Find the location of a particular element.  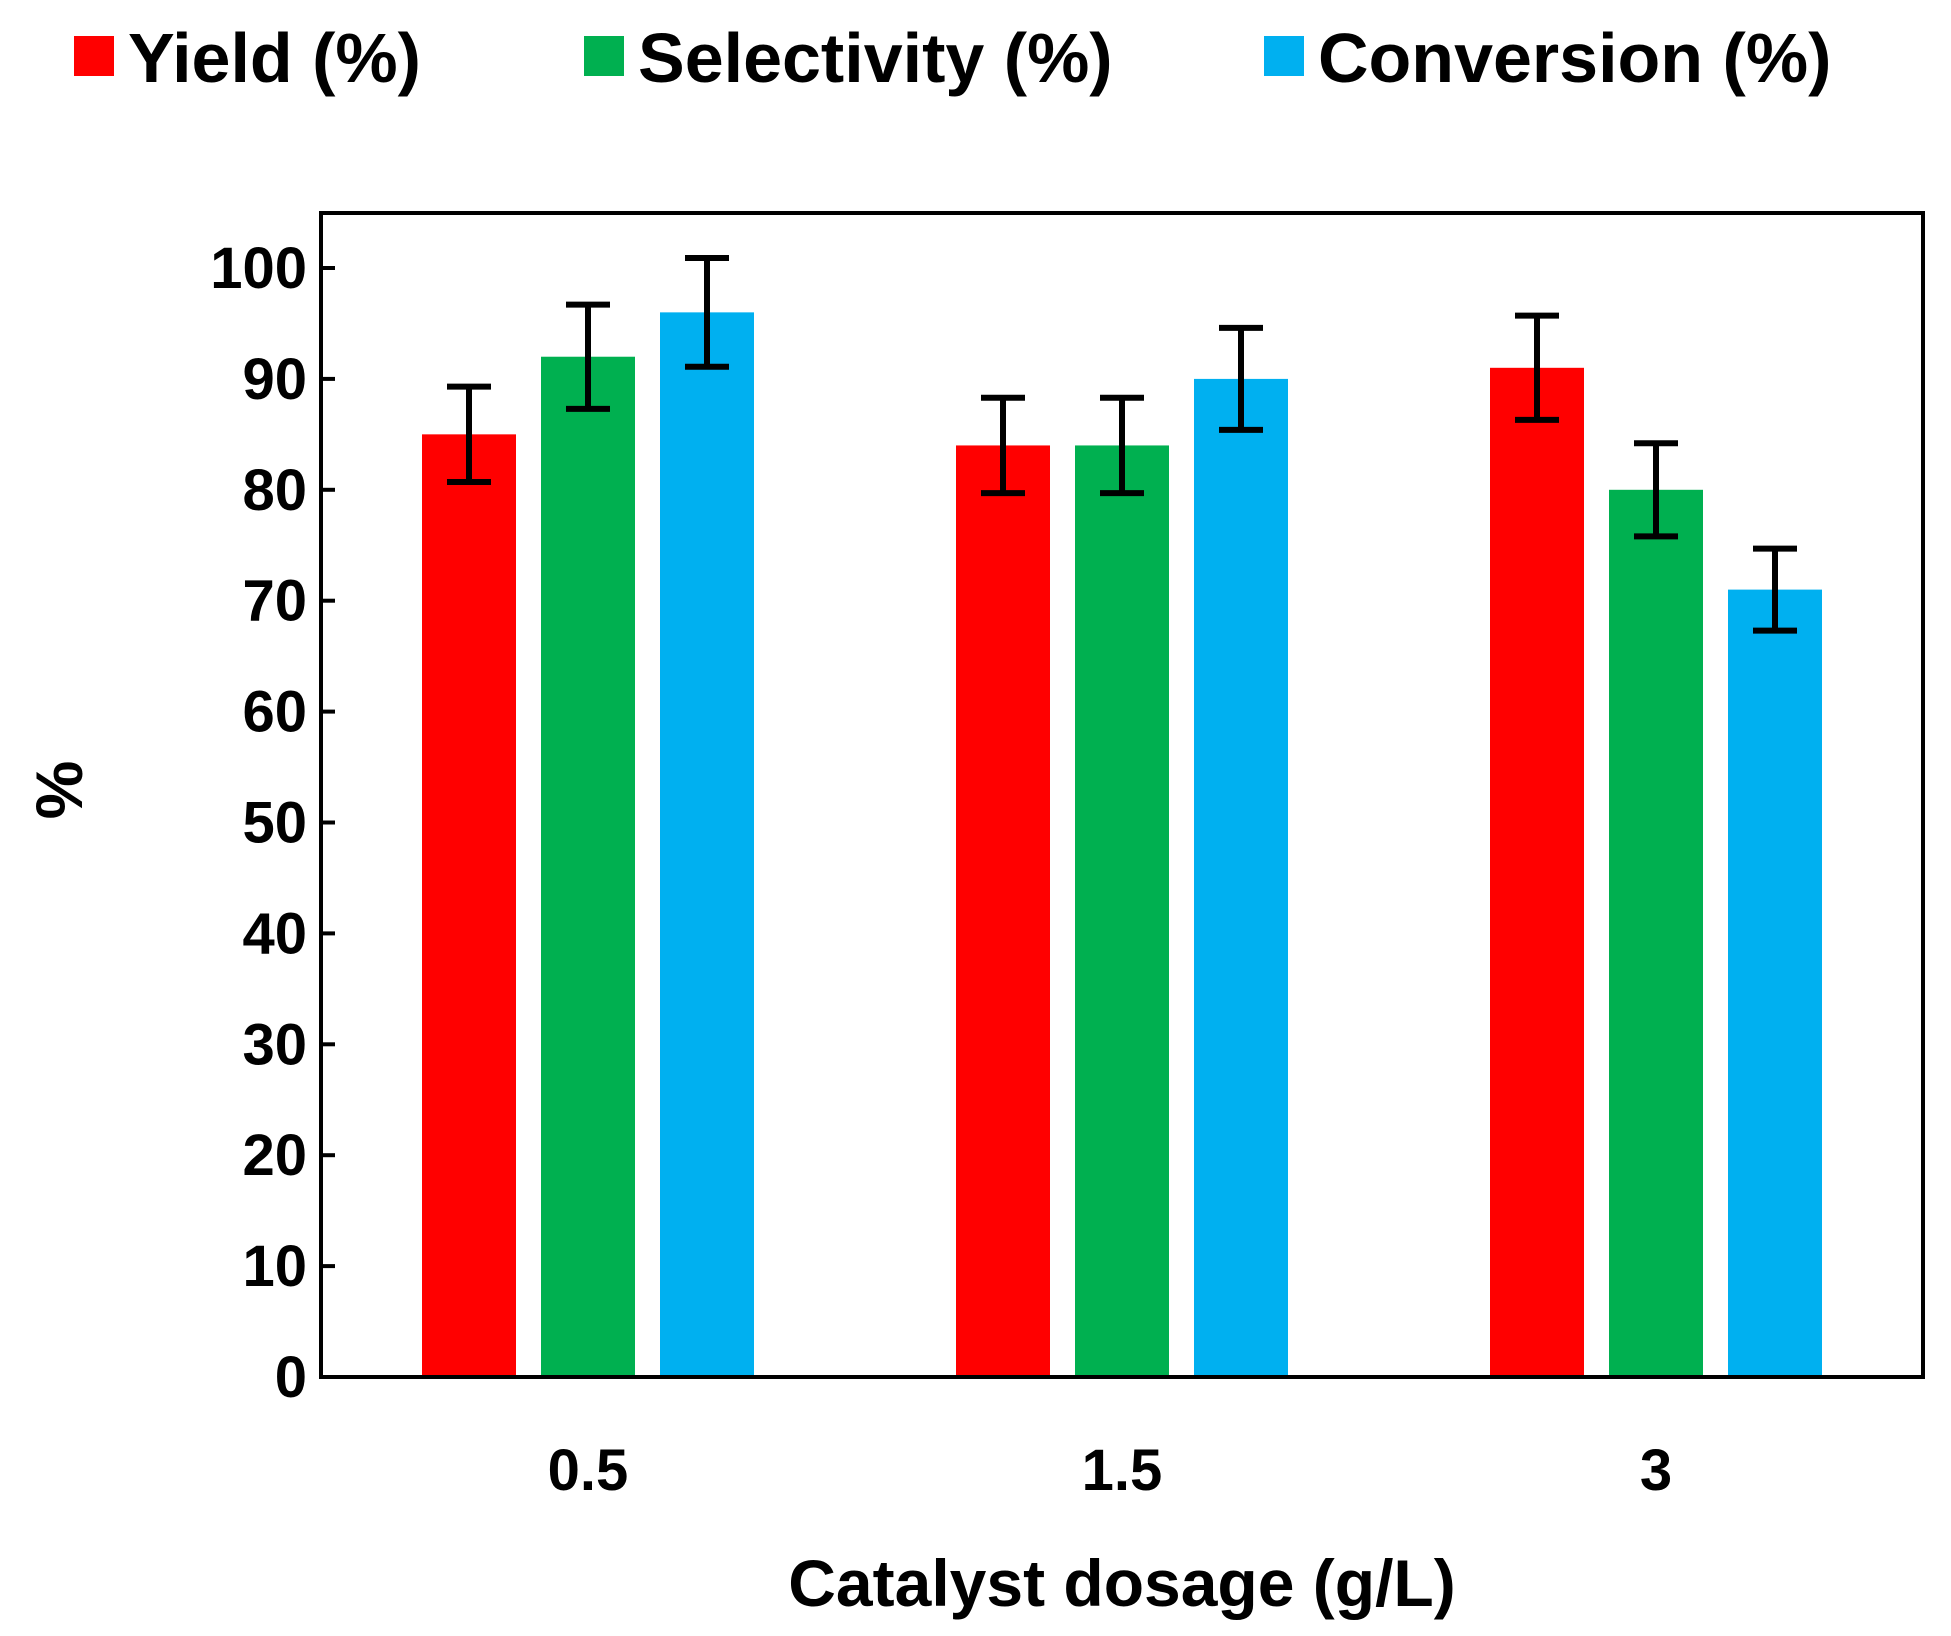

y-tick-label-90: 90 is located at coordinates (274, 379).